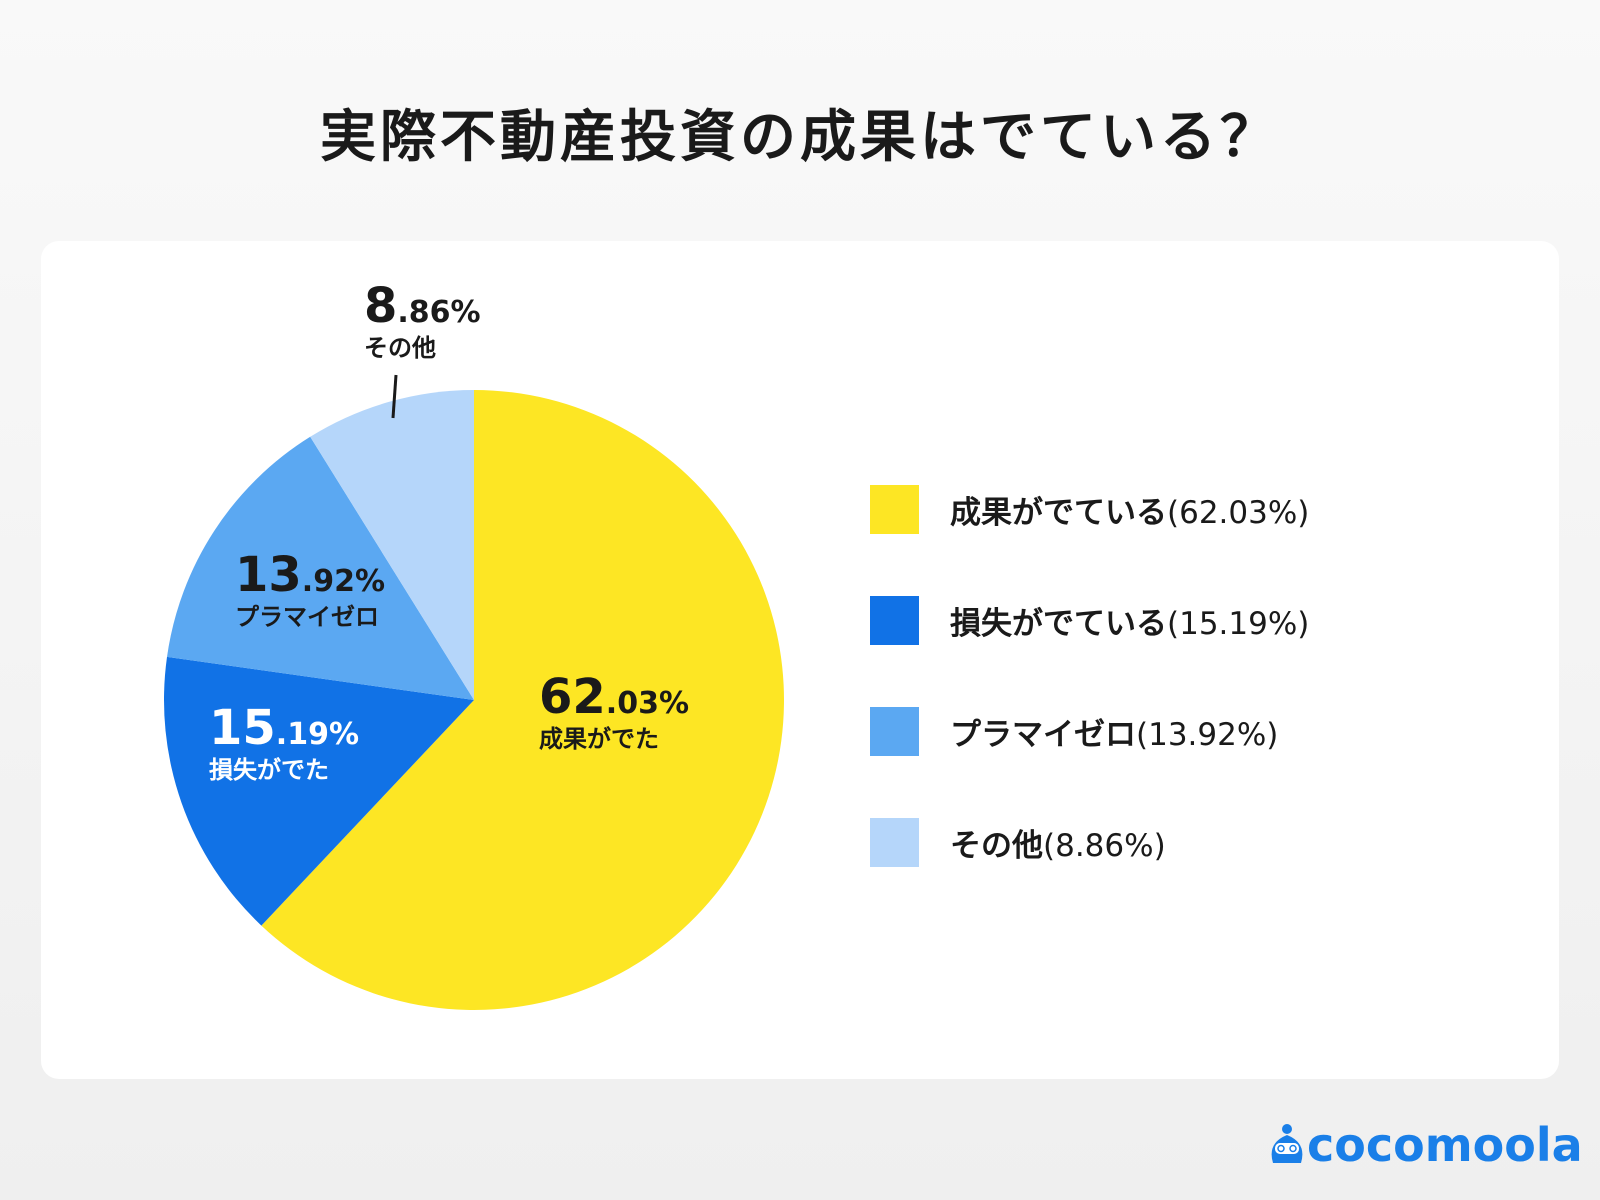 This screenshot has height=1200, width=1600. What do you see at coordinates (1287, 1143) in the screenshot?
I see `mascot-icon` at bounding box center [1287, 1143].